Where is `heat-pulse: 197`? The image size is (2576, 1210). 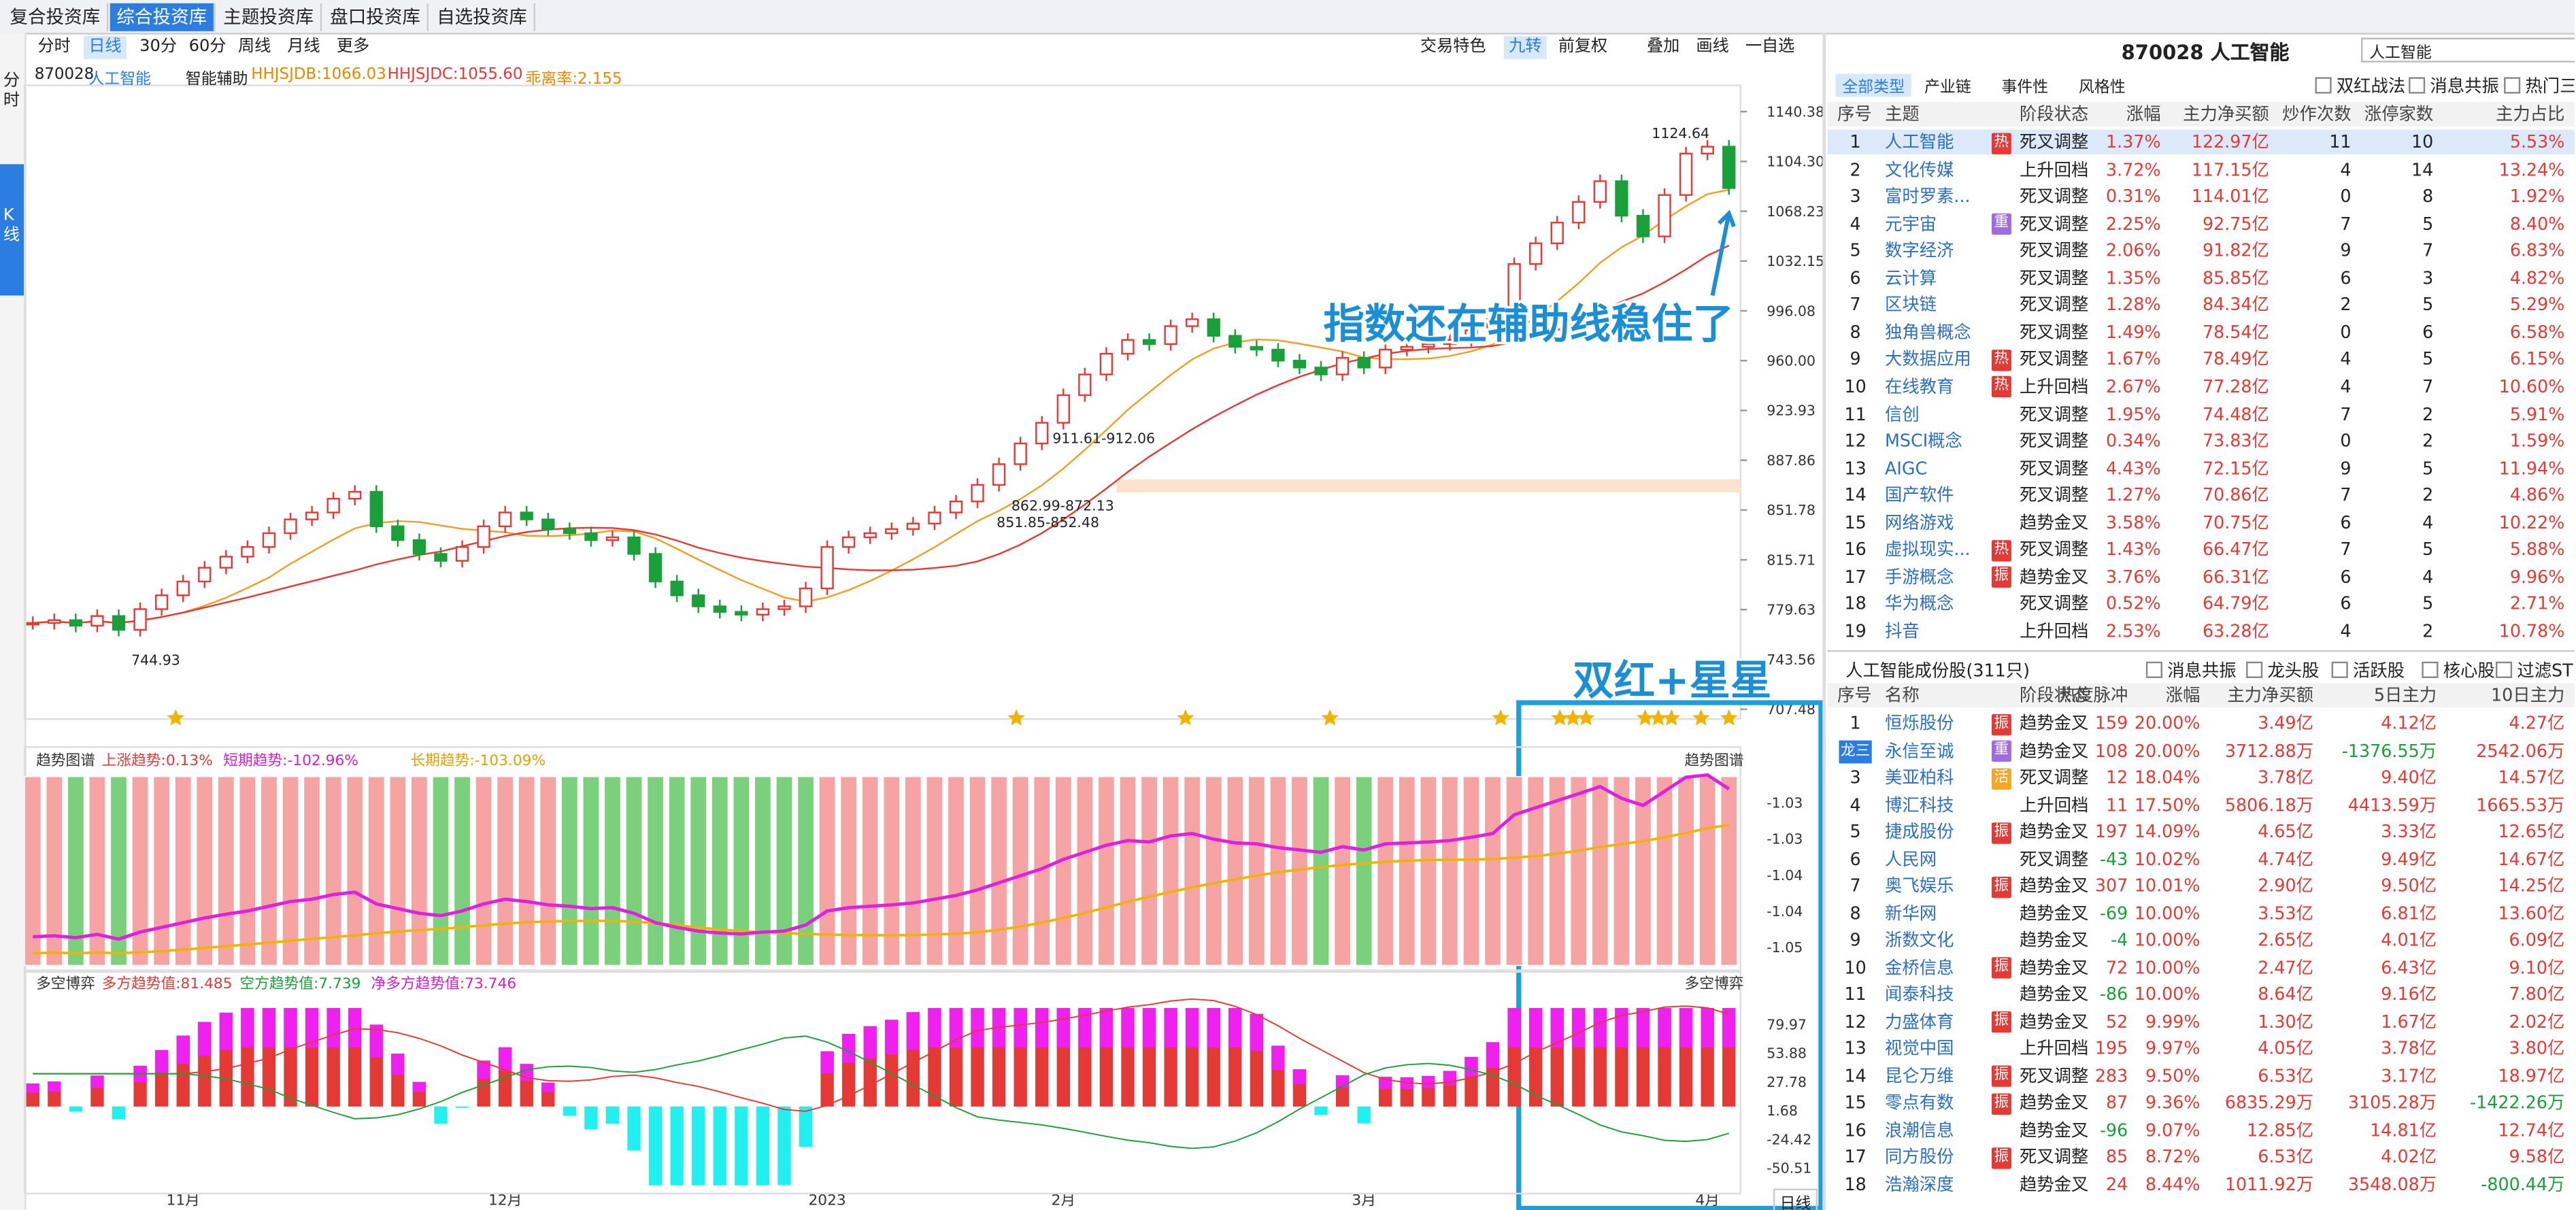 heat-pulse: 197 is located at coordinates (2111, 832).